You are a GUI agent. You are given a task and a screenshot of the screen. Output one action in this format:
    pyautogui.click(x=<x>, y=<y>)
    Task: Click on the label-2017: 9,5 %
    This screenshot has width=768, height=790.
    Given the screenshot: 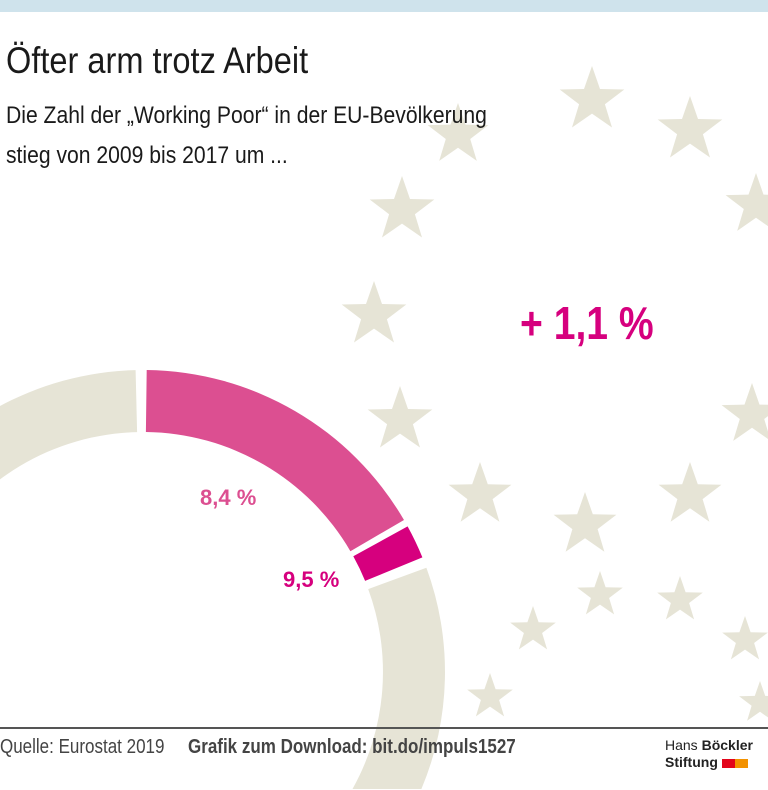 What is the action you would take?
    pyautogui.click(x=311, y=579)
    